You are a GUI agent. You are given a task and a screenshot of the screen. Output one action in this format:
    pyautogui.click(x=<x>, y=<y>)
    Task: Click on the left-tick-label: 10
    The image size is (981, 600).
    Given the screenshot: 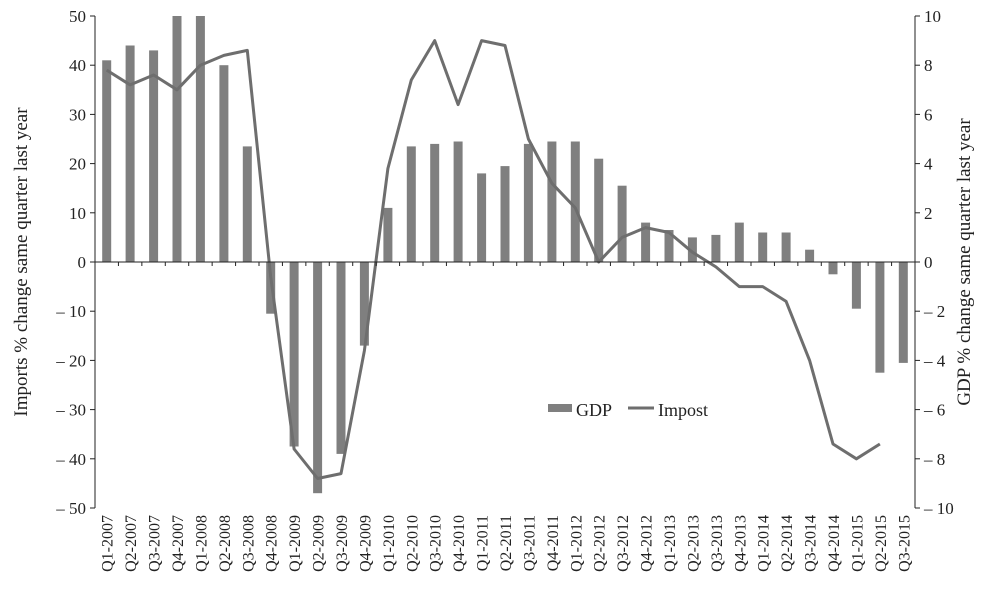 What is the action you would take?
    pyautogui.click(x=77, y=213)
    